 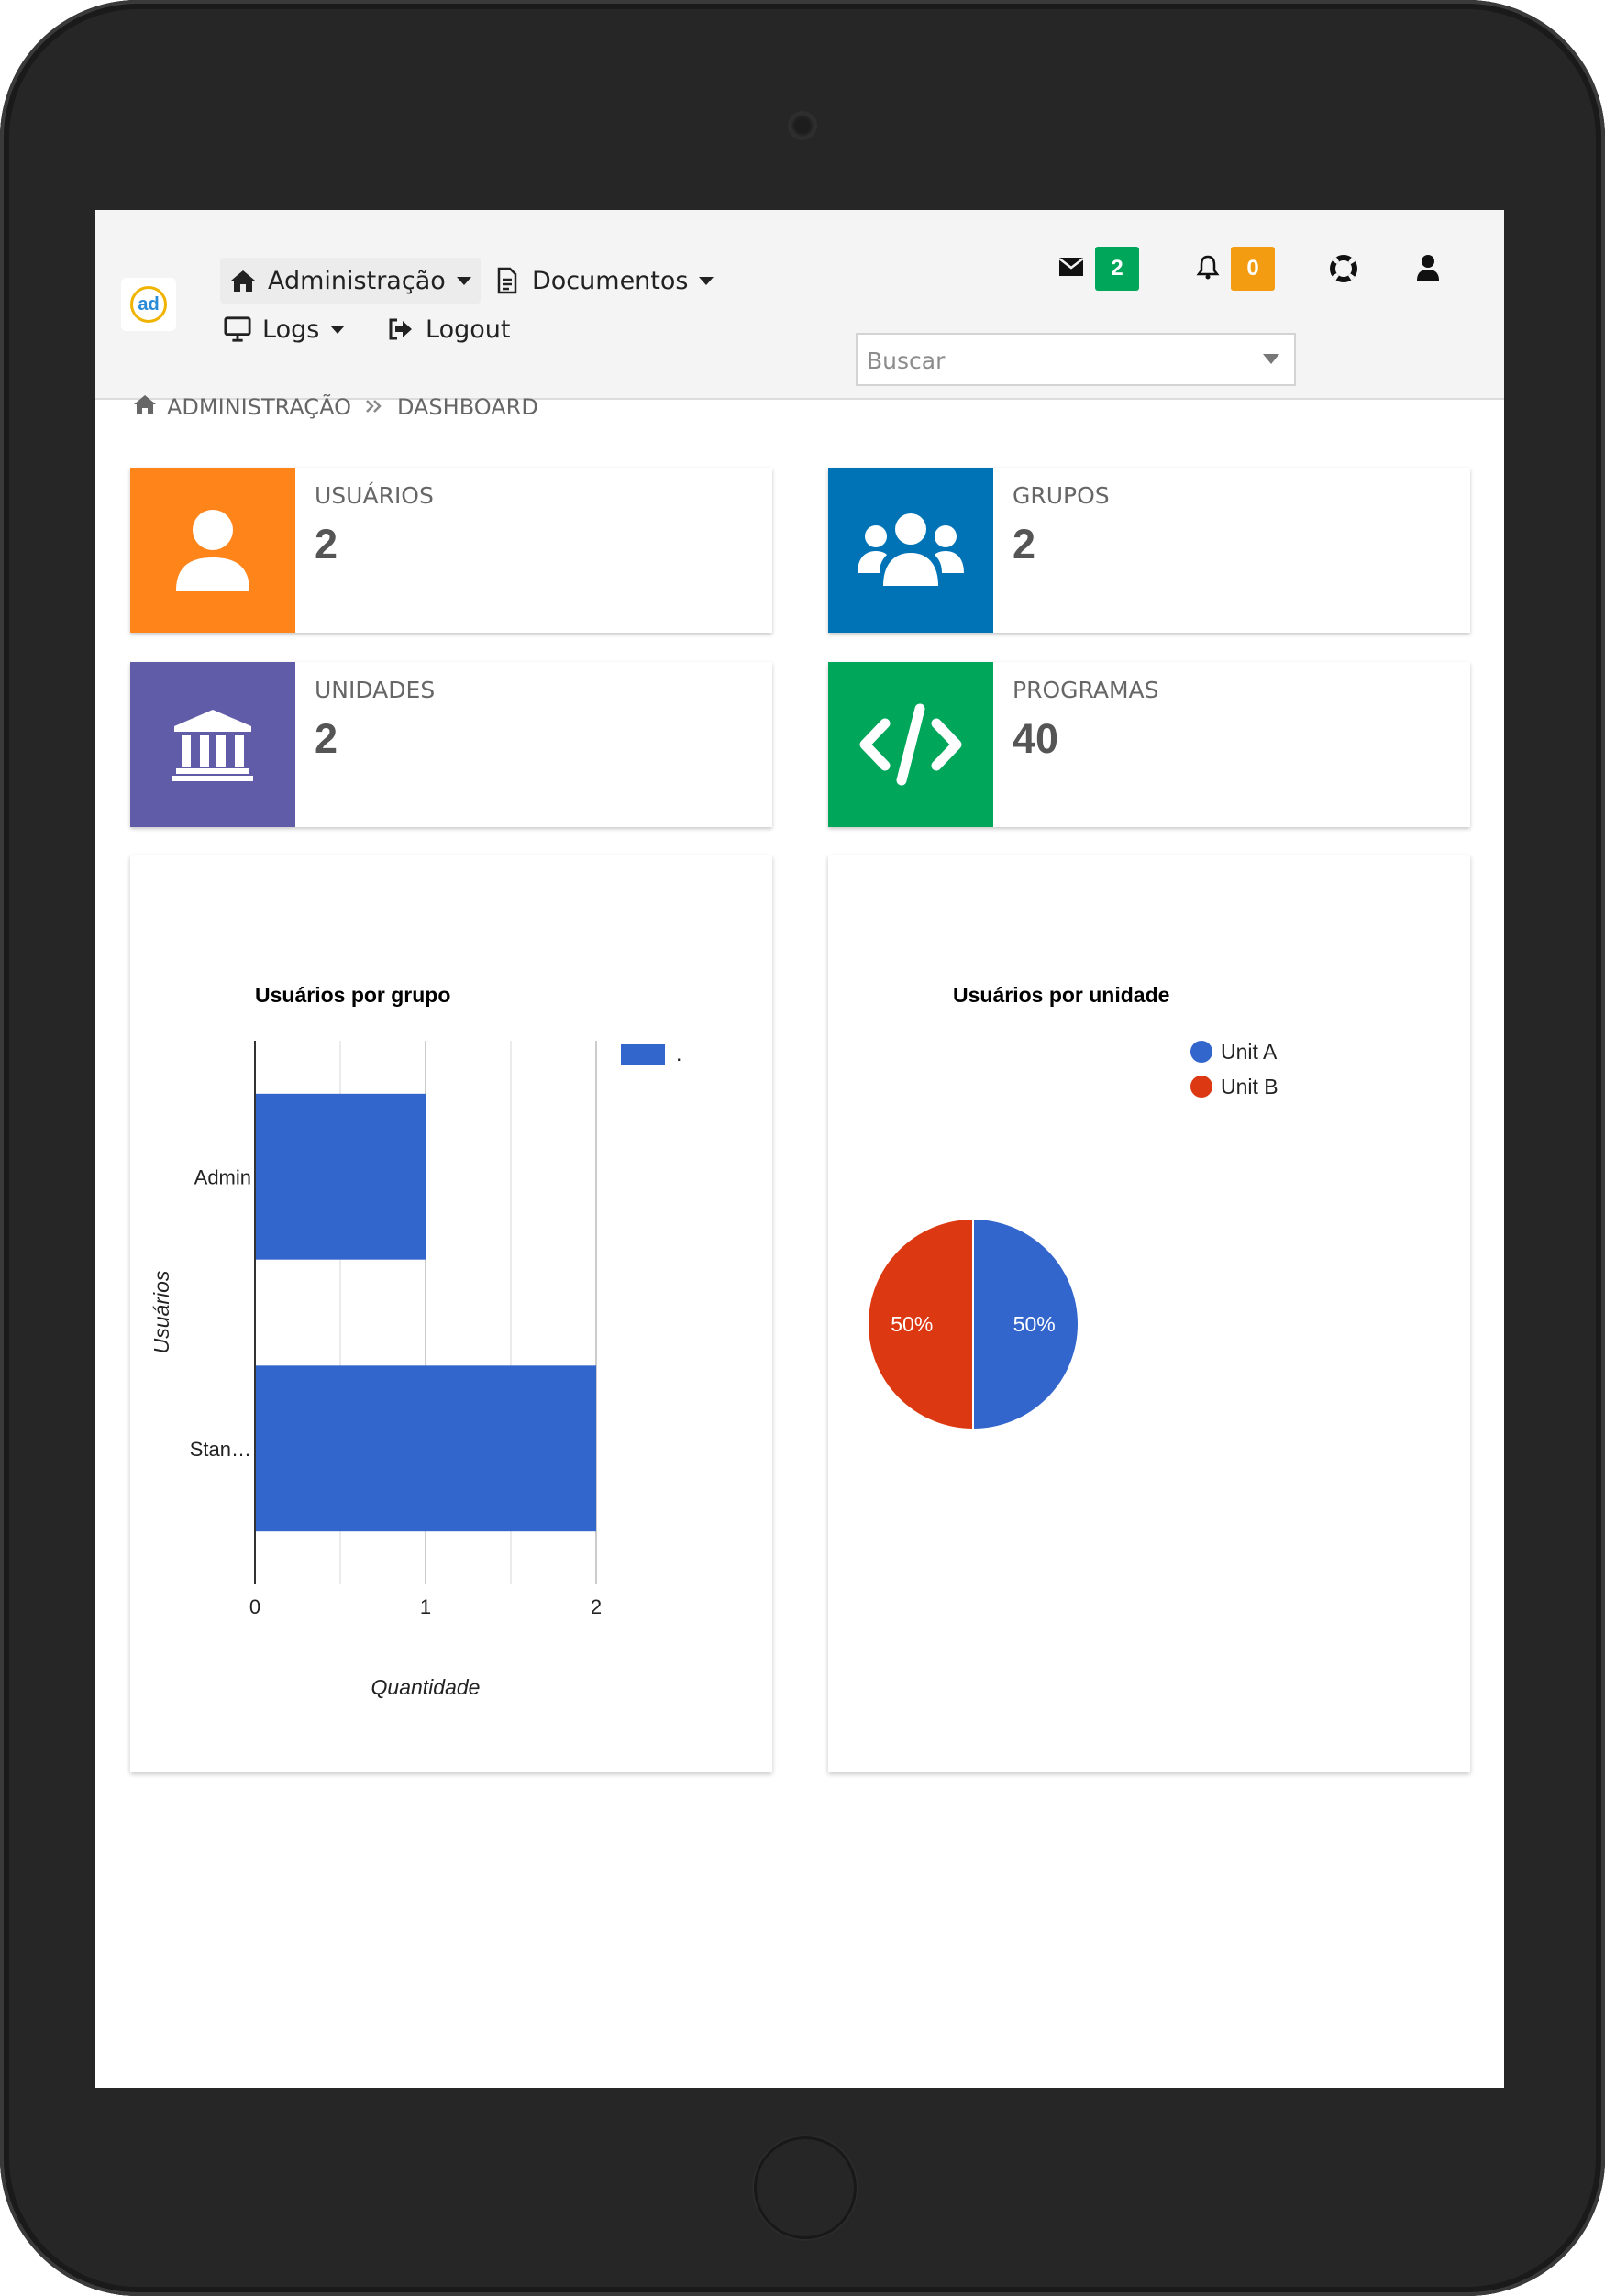 I want to click on nav-logout: Logout, so click(x=448, y=329).